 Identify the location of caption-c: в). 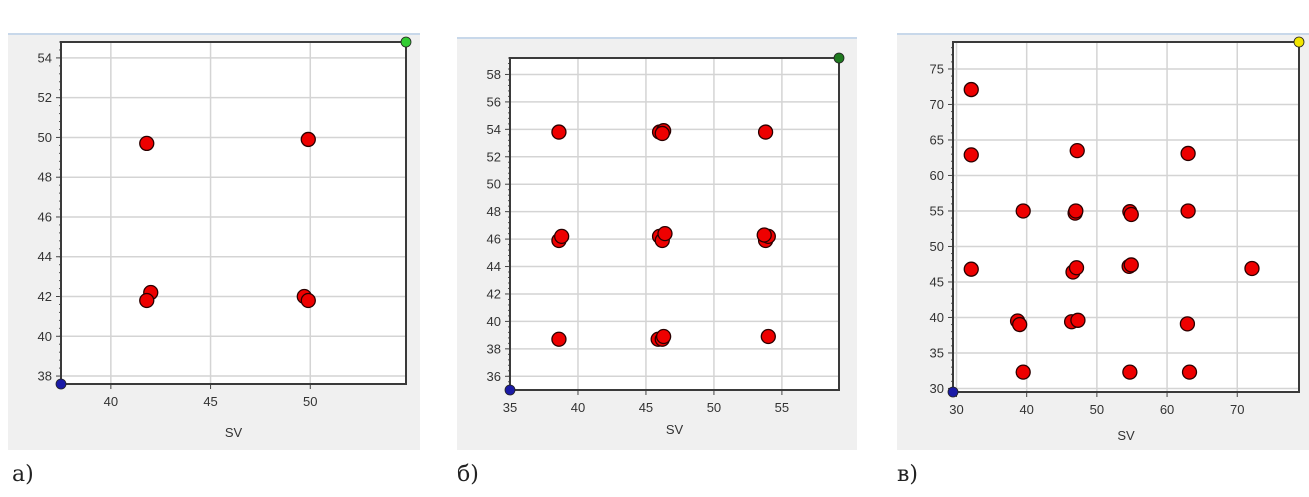
(907, 474).